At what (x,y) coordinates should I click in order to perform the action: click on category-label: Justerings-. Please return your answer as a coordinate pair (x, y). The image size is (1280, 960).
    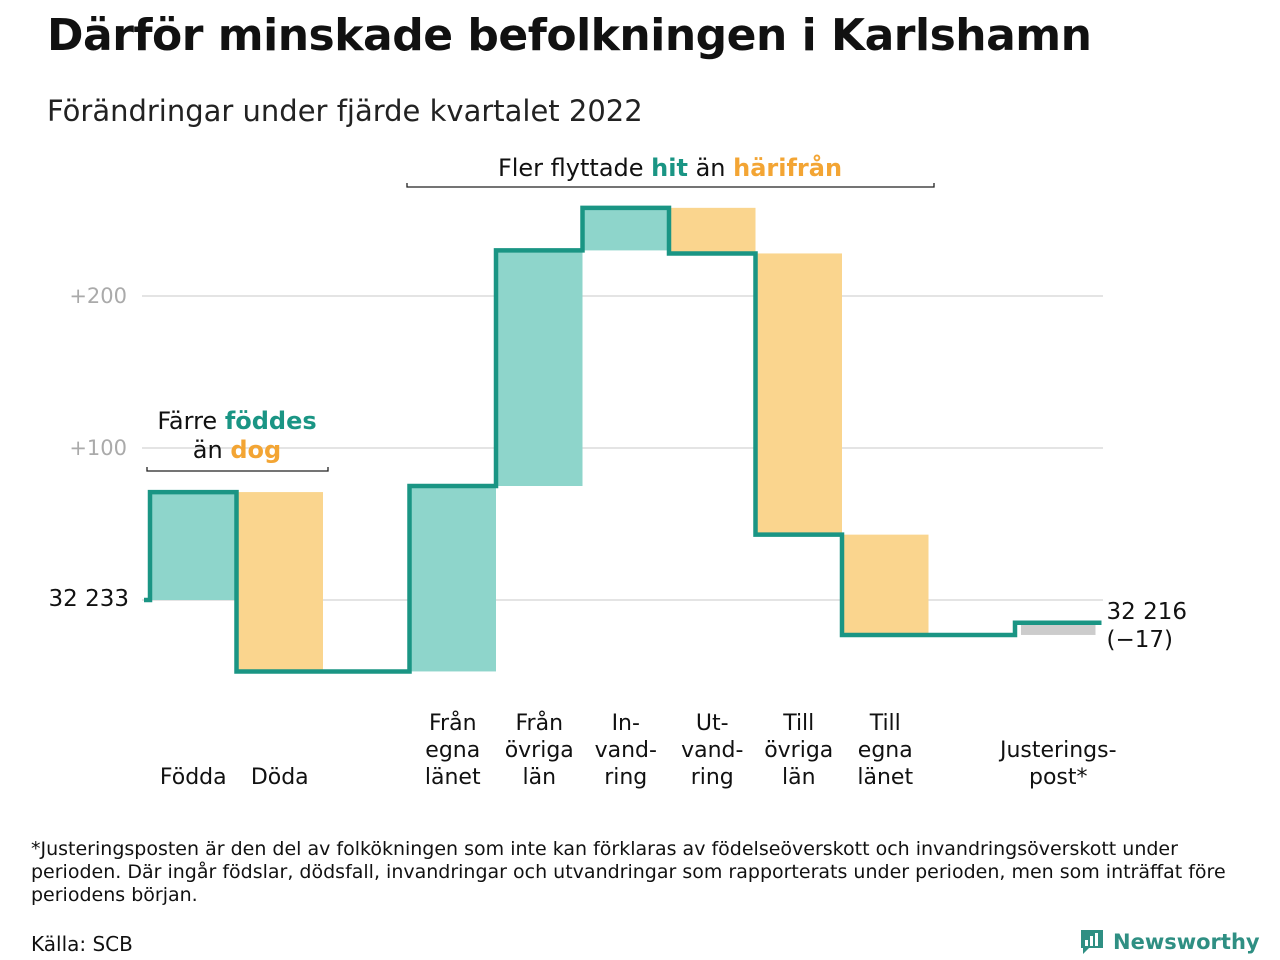
    Looking at the image, I should click on (1057, 750).